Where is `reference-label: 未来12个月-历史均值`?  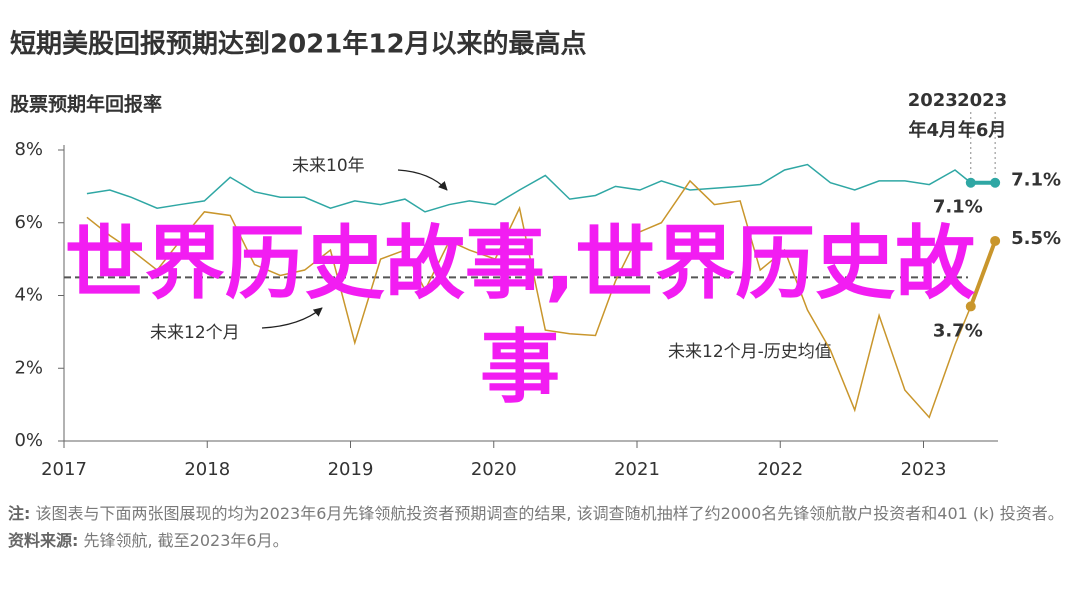 reference-label: 未来12个月-历史均值 is located at coordinates (750, 352).